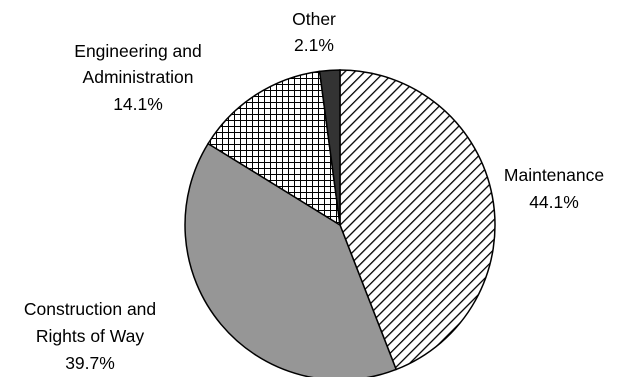 This screenshot has width=624, height=377. I want to click on slice-label-engineering-name-line2: Administration, so click(138, 77).